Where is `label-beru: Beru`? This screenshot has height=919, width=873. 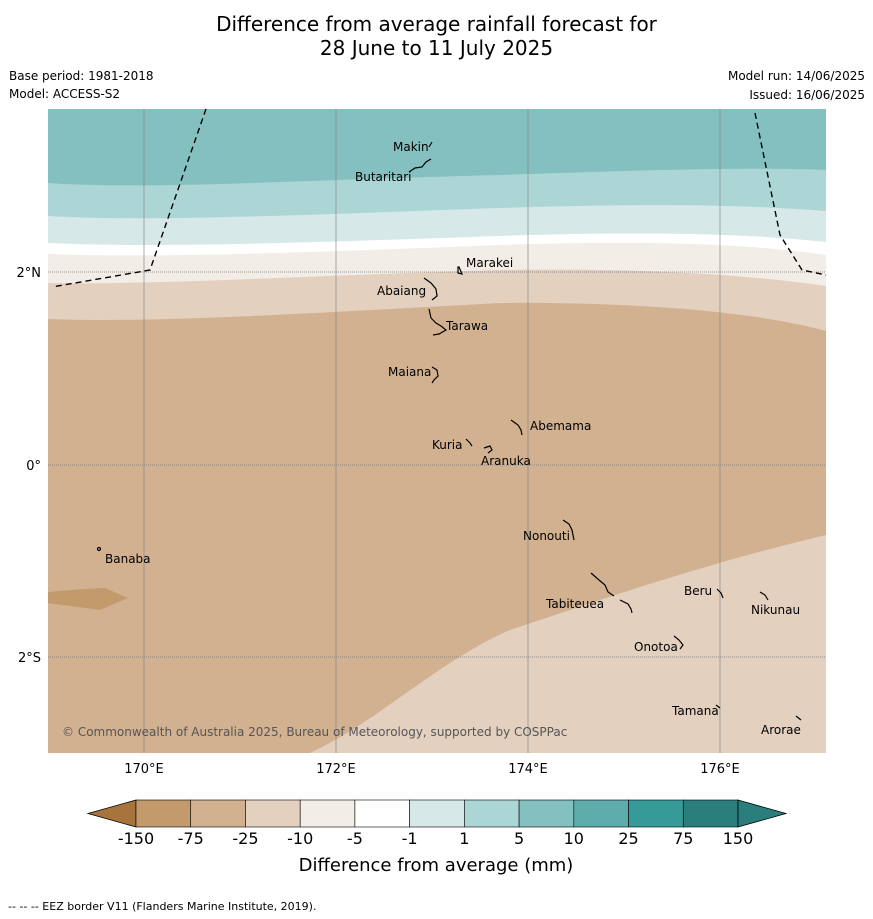
label-beru: Beru is located at coordinates (698, 591).